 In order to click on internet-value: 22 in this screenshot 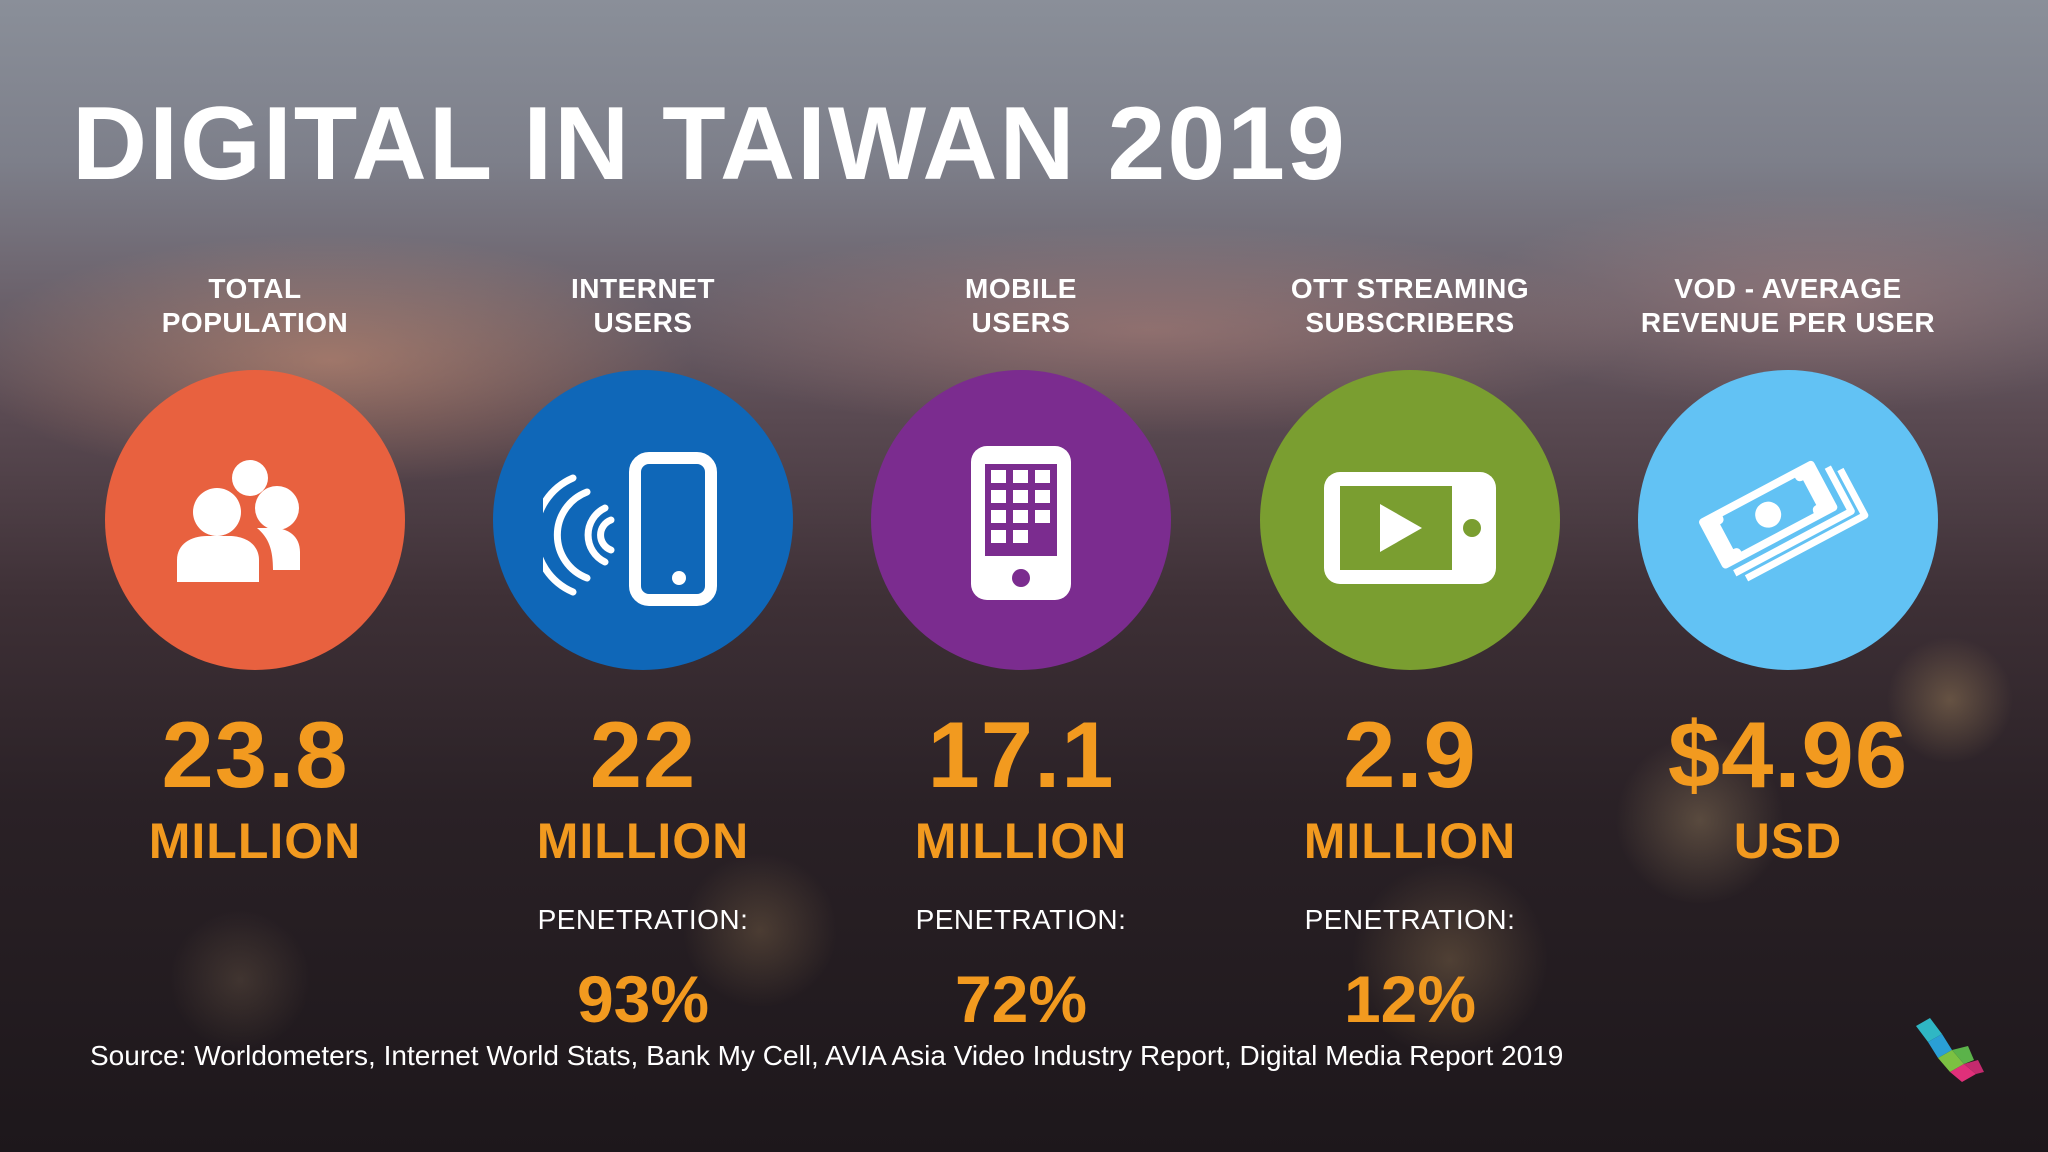, I will do `click(643, 754)`.